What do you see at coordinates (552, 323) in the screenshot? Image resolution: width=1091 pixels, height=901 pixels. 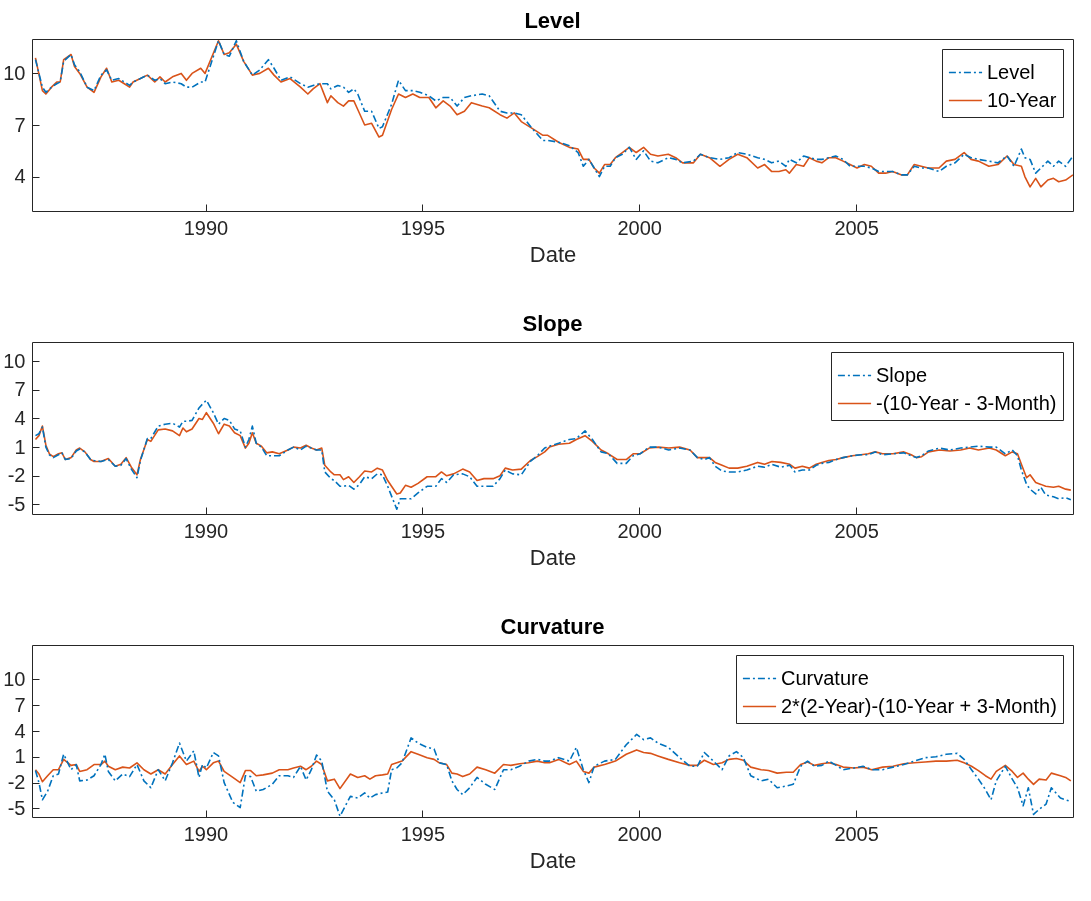 I see `chart-title: Slope` at bounding box center [552, 323].